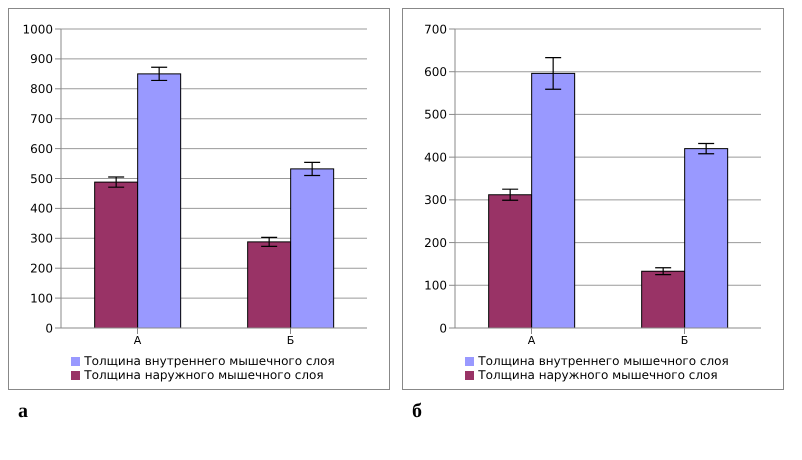 Image resolution: width=802 pixels, height=460 pixels. Describe the element at coordinates (41, 89) in the screenshot. I see `y-tick-label: 800` at that location.